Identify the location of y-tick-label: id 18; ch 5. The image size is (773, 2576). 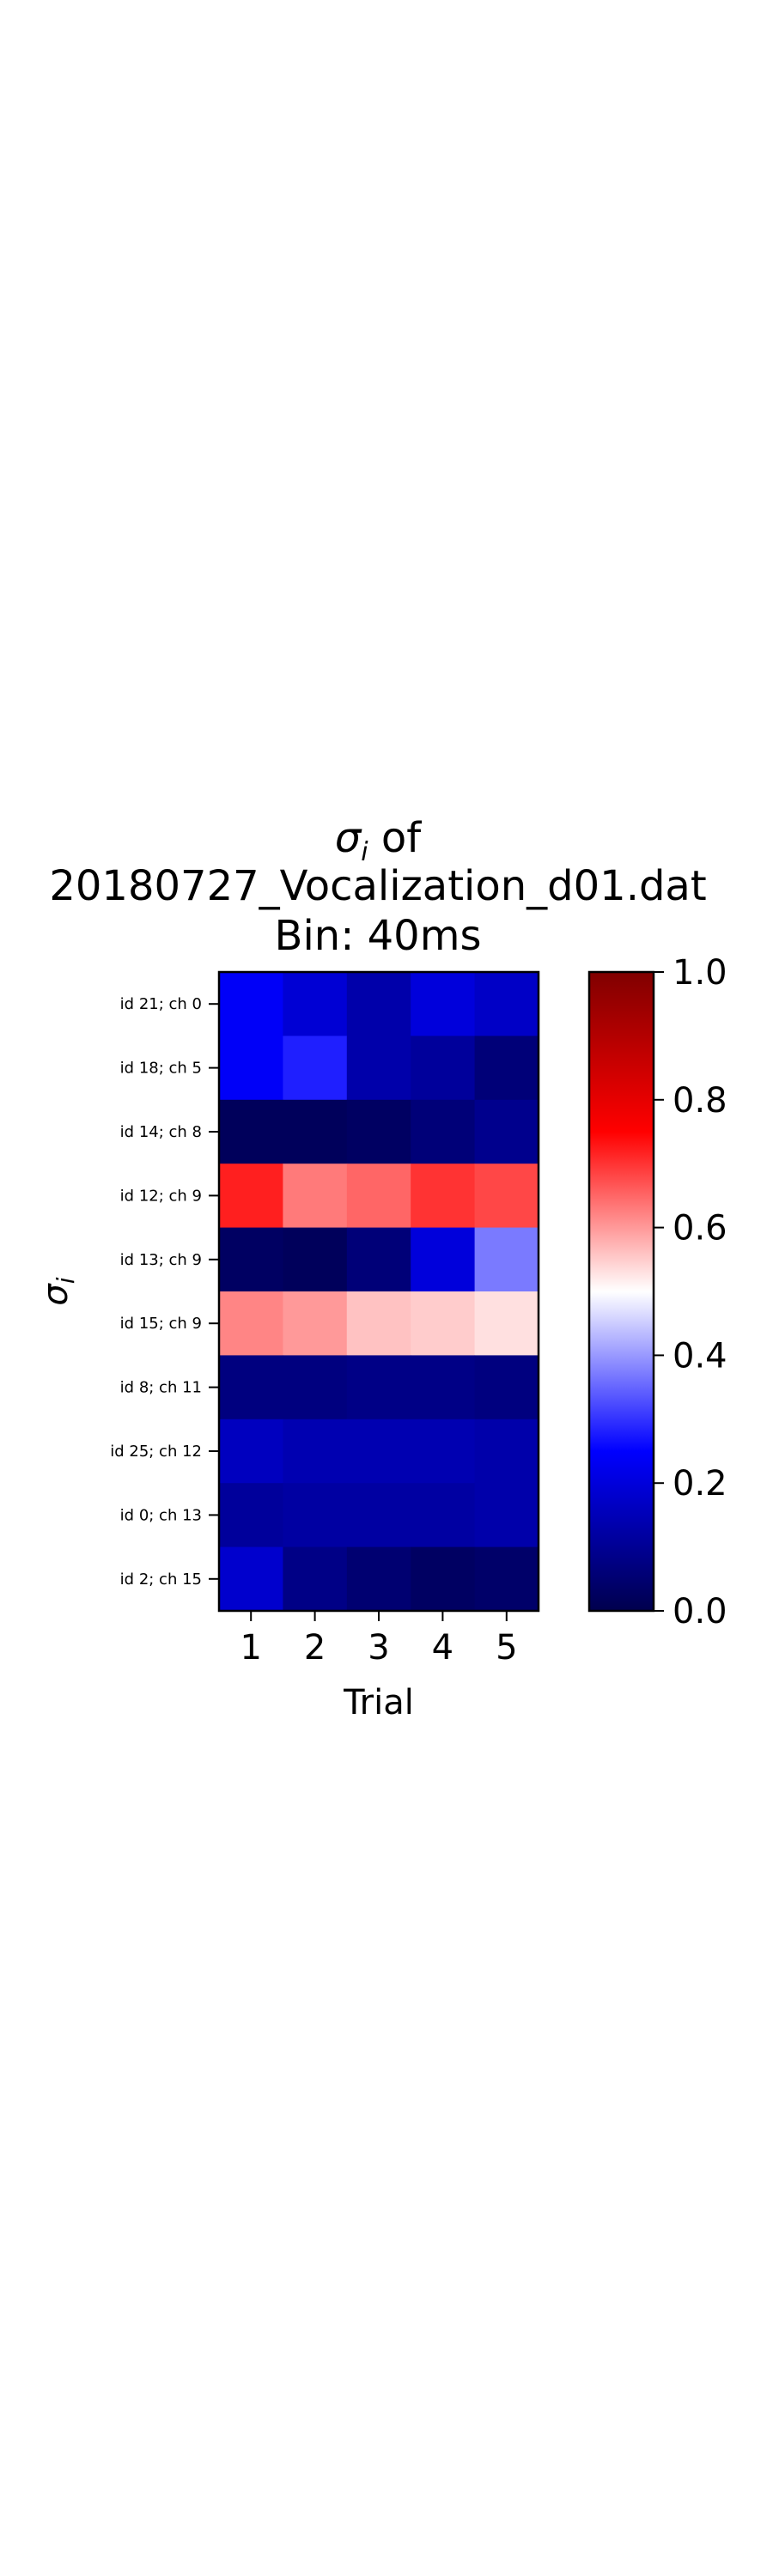
(161, 1069).